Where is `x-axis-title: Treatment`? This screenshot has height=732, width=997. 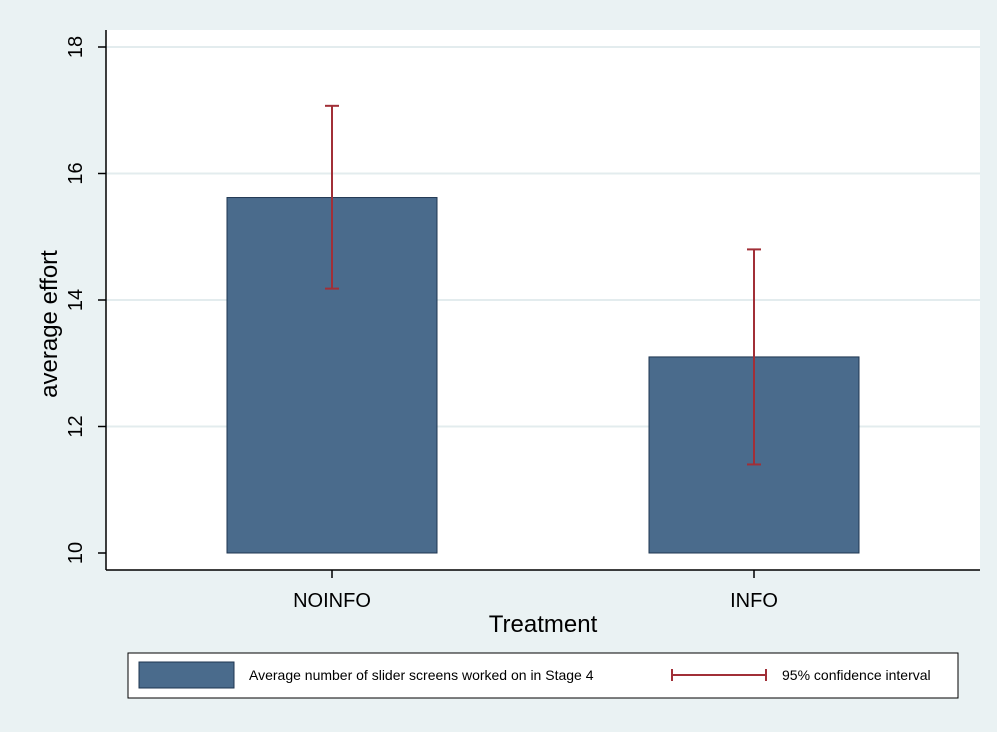 x-axis-title: Treatment is located at coordinates (543, 624).